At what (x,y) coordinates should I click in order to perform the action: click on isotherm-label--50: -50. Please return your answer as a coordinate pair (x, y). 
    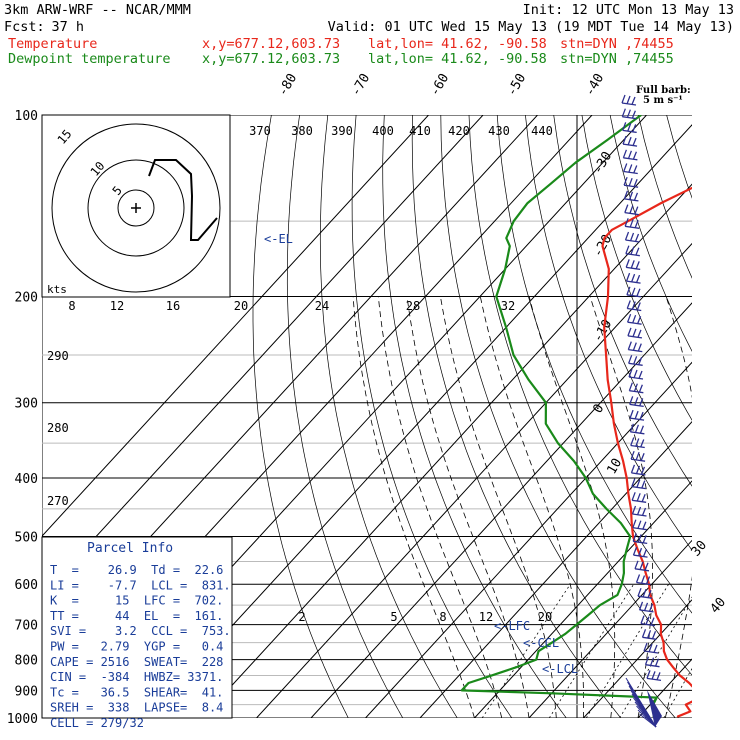
    Looking at the image, I should click on (516, 85).